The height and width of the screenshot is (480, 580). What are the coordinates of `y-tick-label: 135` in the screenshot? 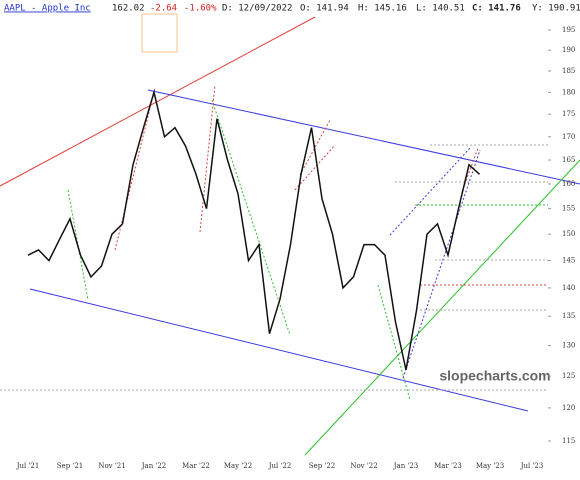 It's located at (568, 316).